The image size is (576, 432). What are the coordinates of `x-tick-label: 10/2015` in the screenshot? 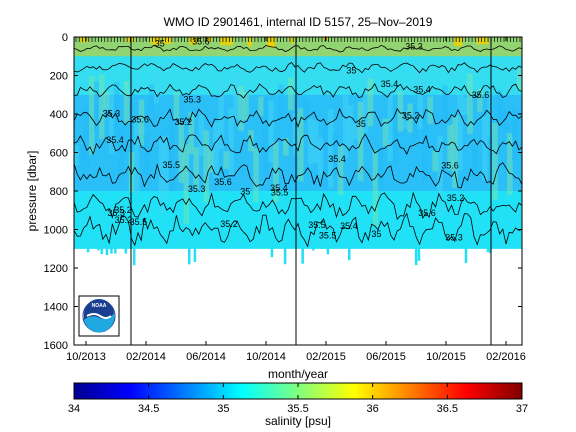 It's located at (446, 357).